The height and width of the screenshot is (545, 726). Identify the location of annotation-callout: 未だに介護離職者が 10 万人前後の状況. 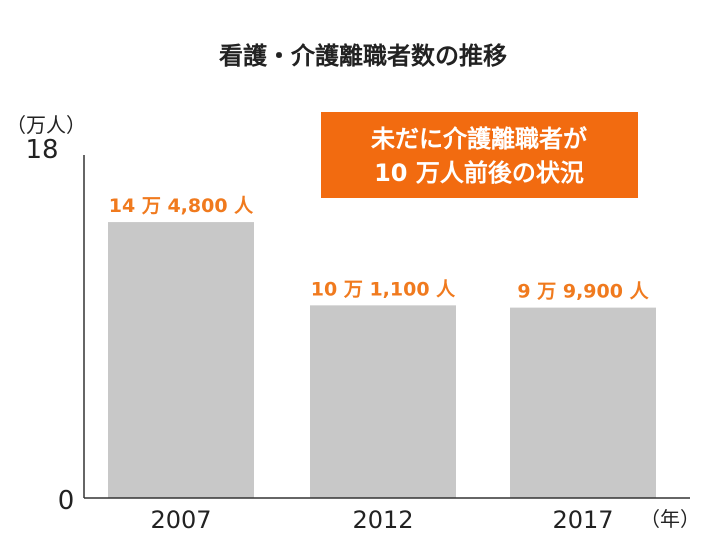
(479, 155).